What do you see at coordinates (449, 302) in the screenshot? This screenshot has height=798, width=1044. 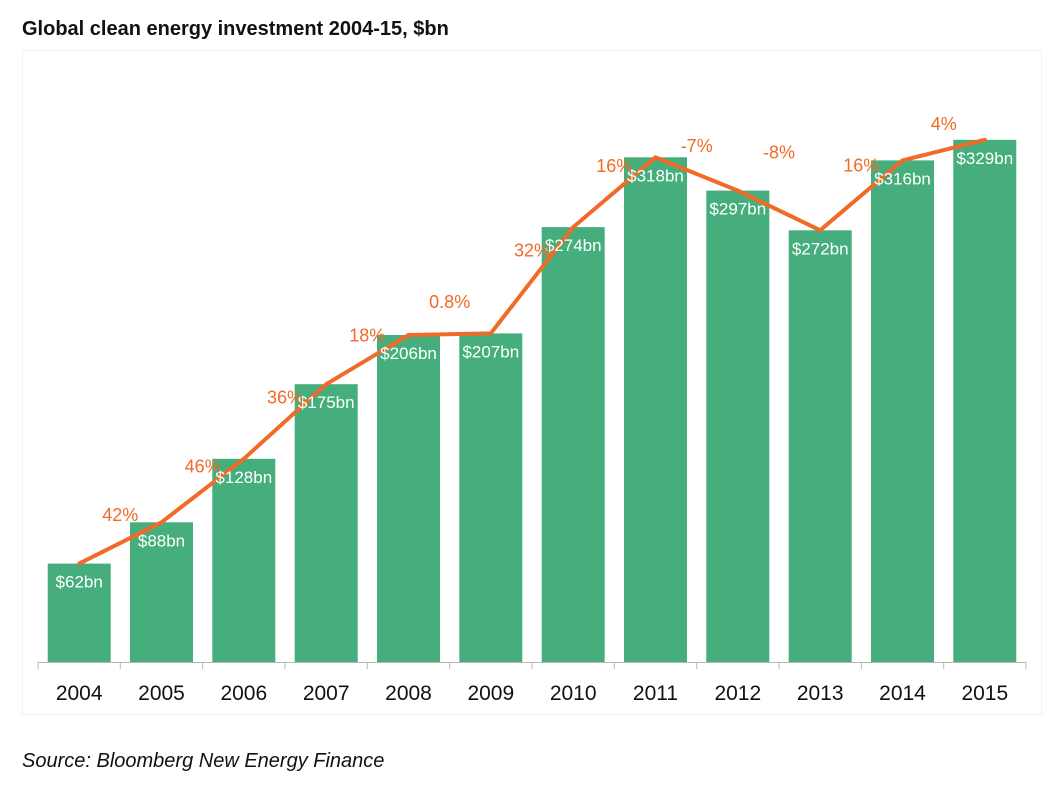 I see `growth-label-2009: 0.8%` at bounding box center [449, 302].